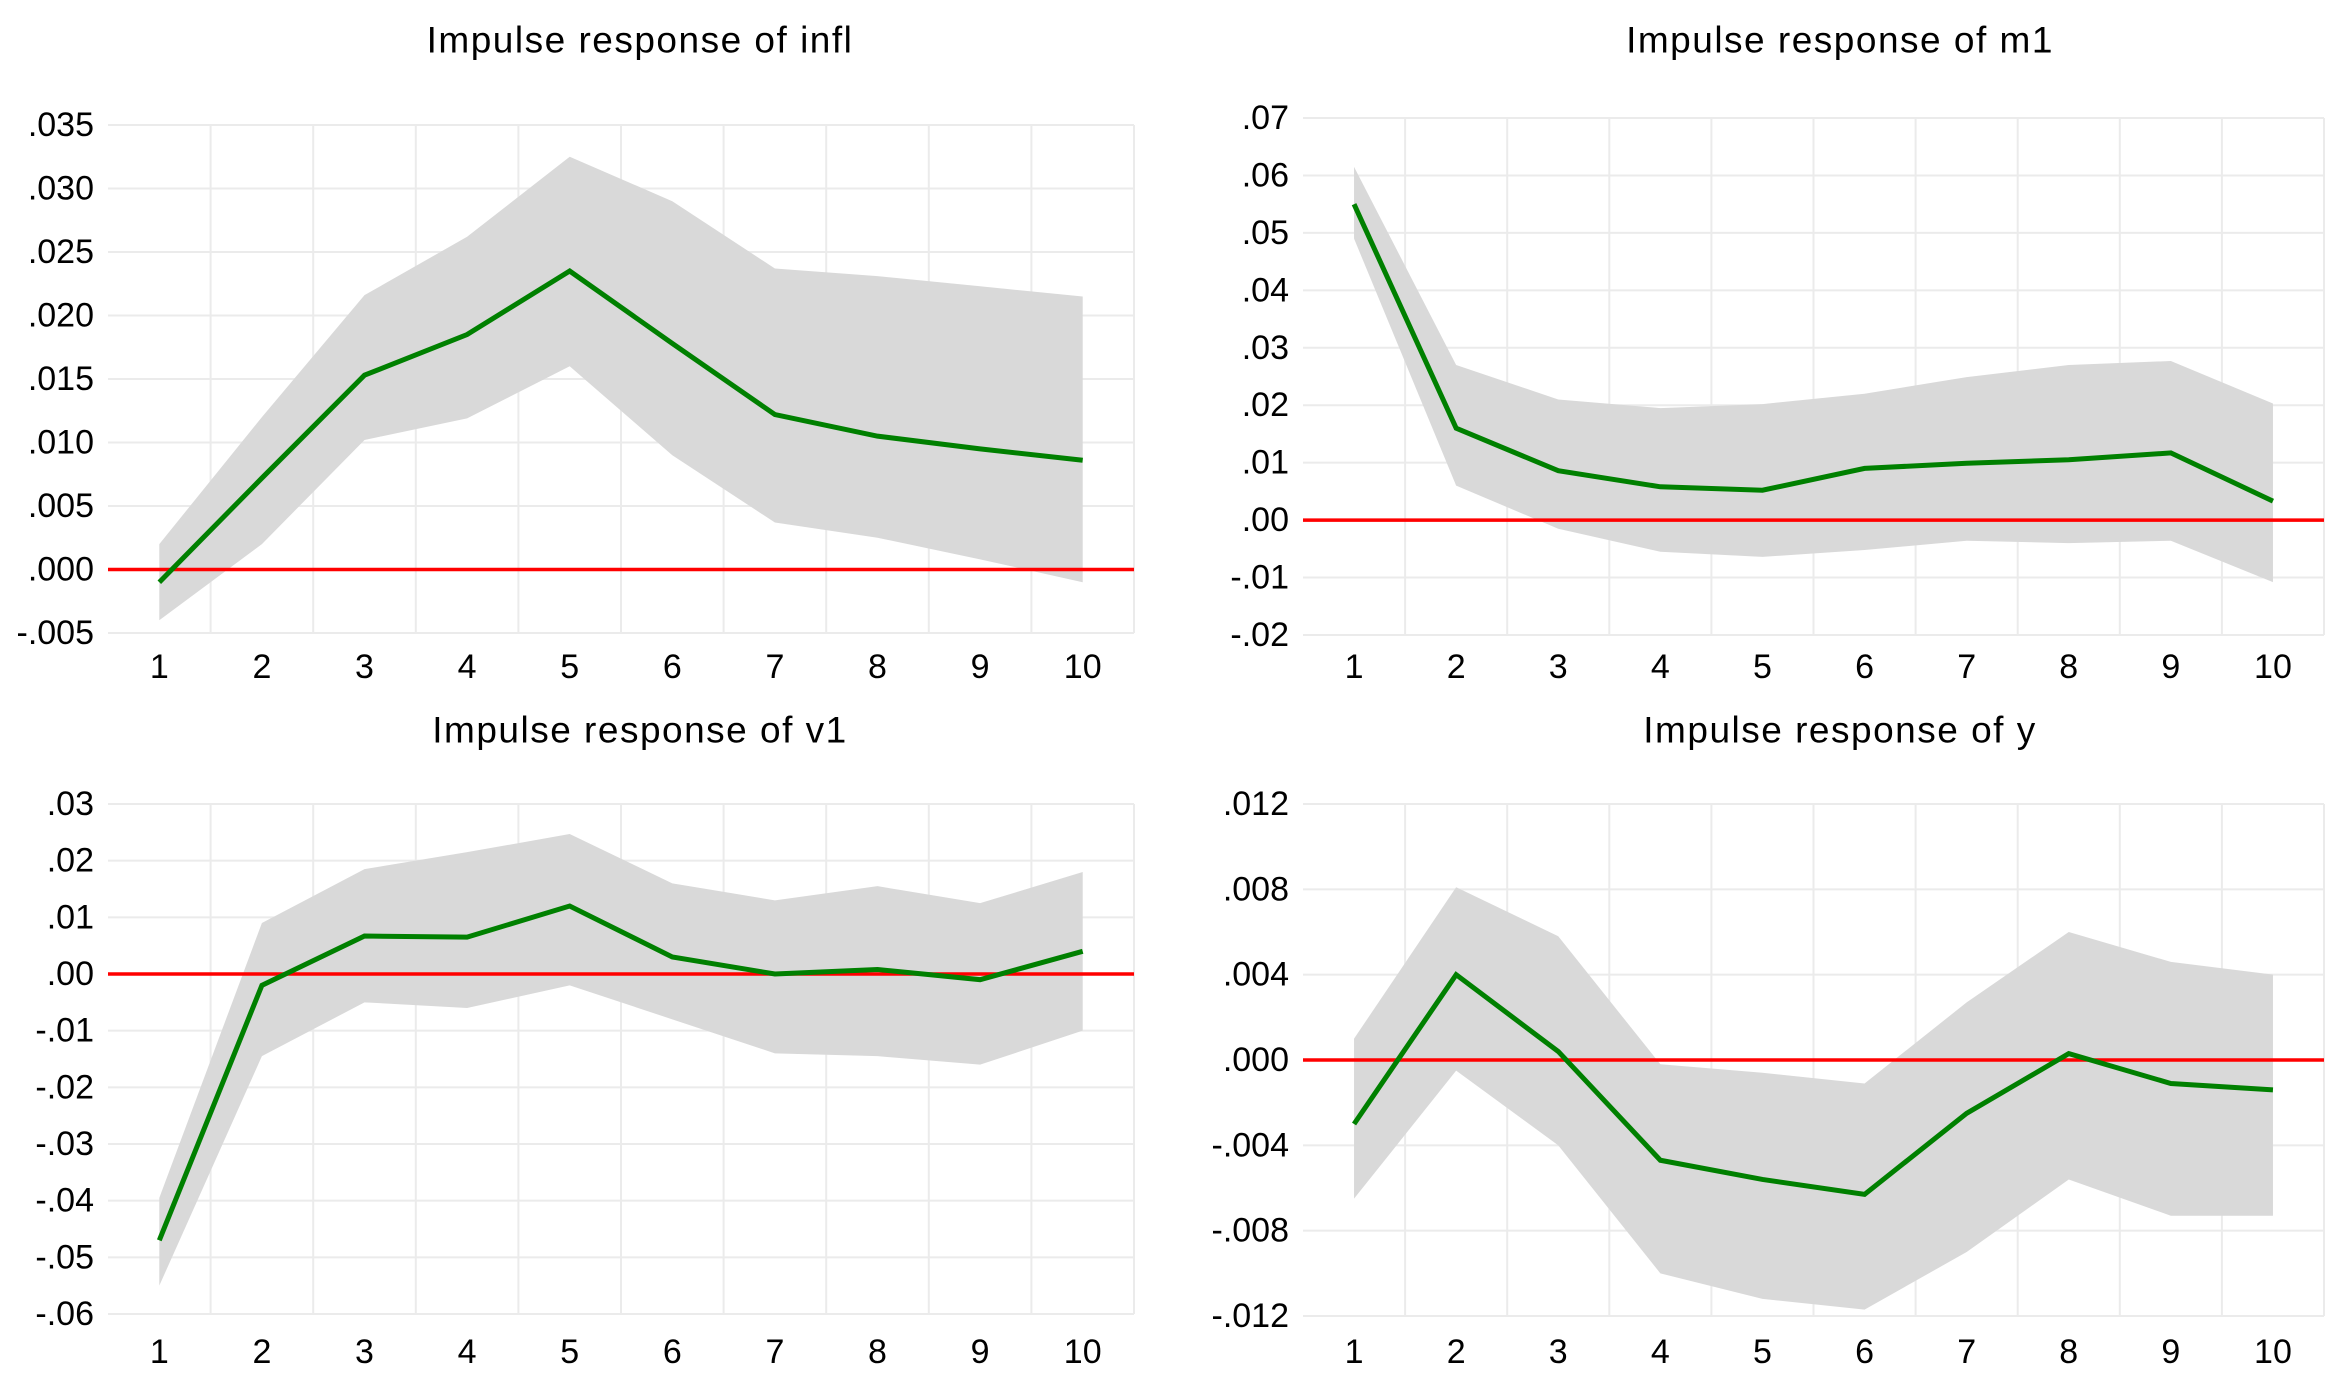 The height and width of the screenshot is (1378, 2332). Describe the element at coordinates (61, 316) in the screenshot. I see `y-tick-label: .020` at that location.